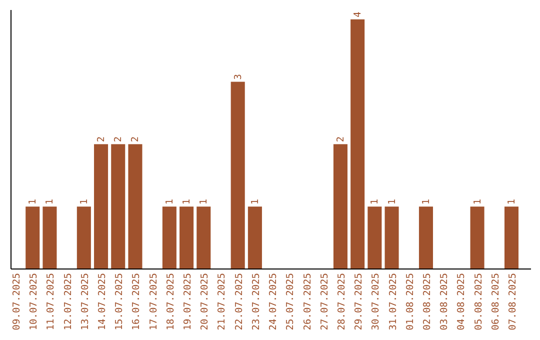 The width and height of the screenshot is (540, 340). Describe the element at coordinates (308, 301) in the screenshot. I see `x-tick-label: 26.07.2025` at that location.